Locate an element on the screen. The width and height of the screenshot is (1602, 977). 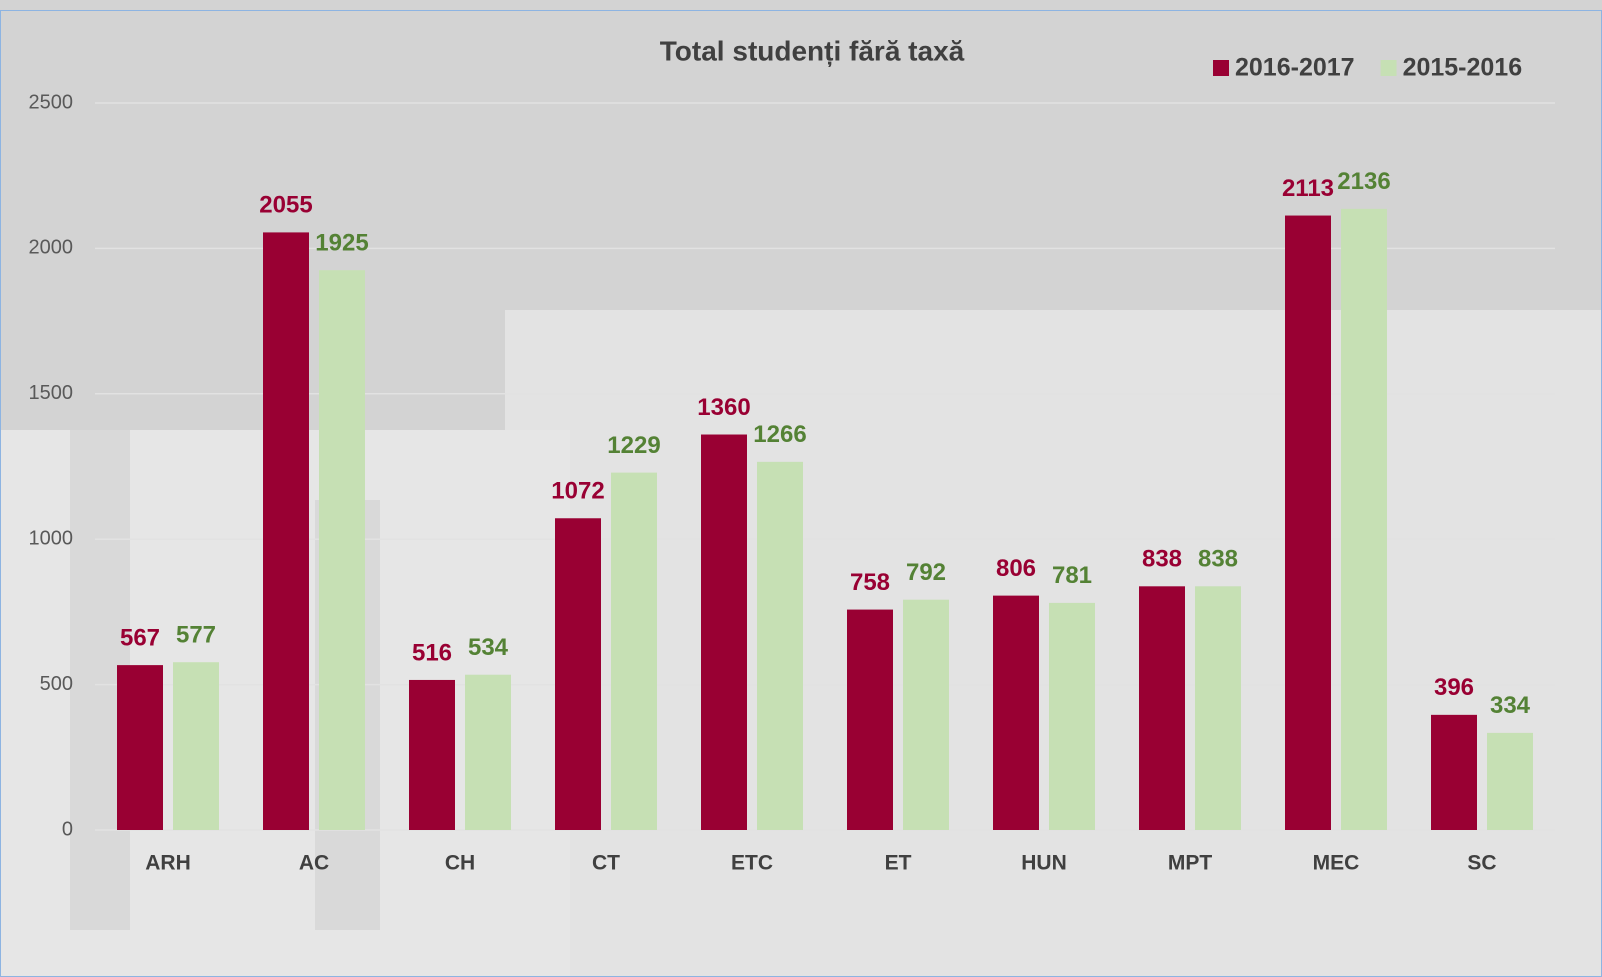
y-tick-label: 2000 is located at coordinates (51, 248).